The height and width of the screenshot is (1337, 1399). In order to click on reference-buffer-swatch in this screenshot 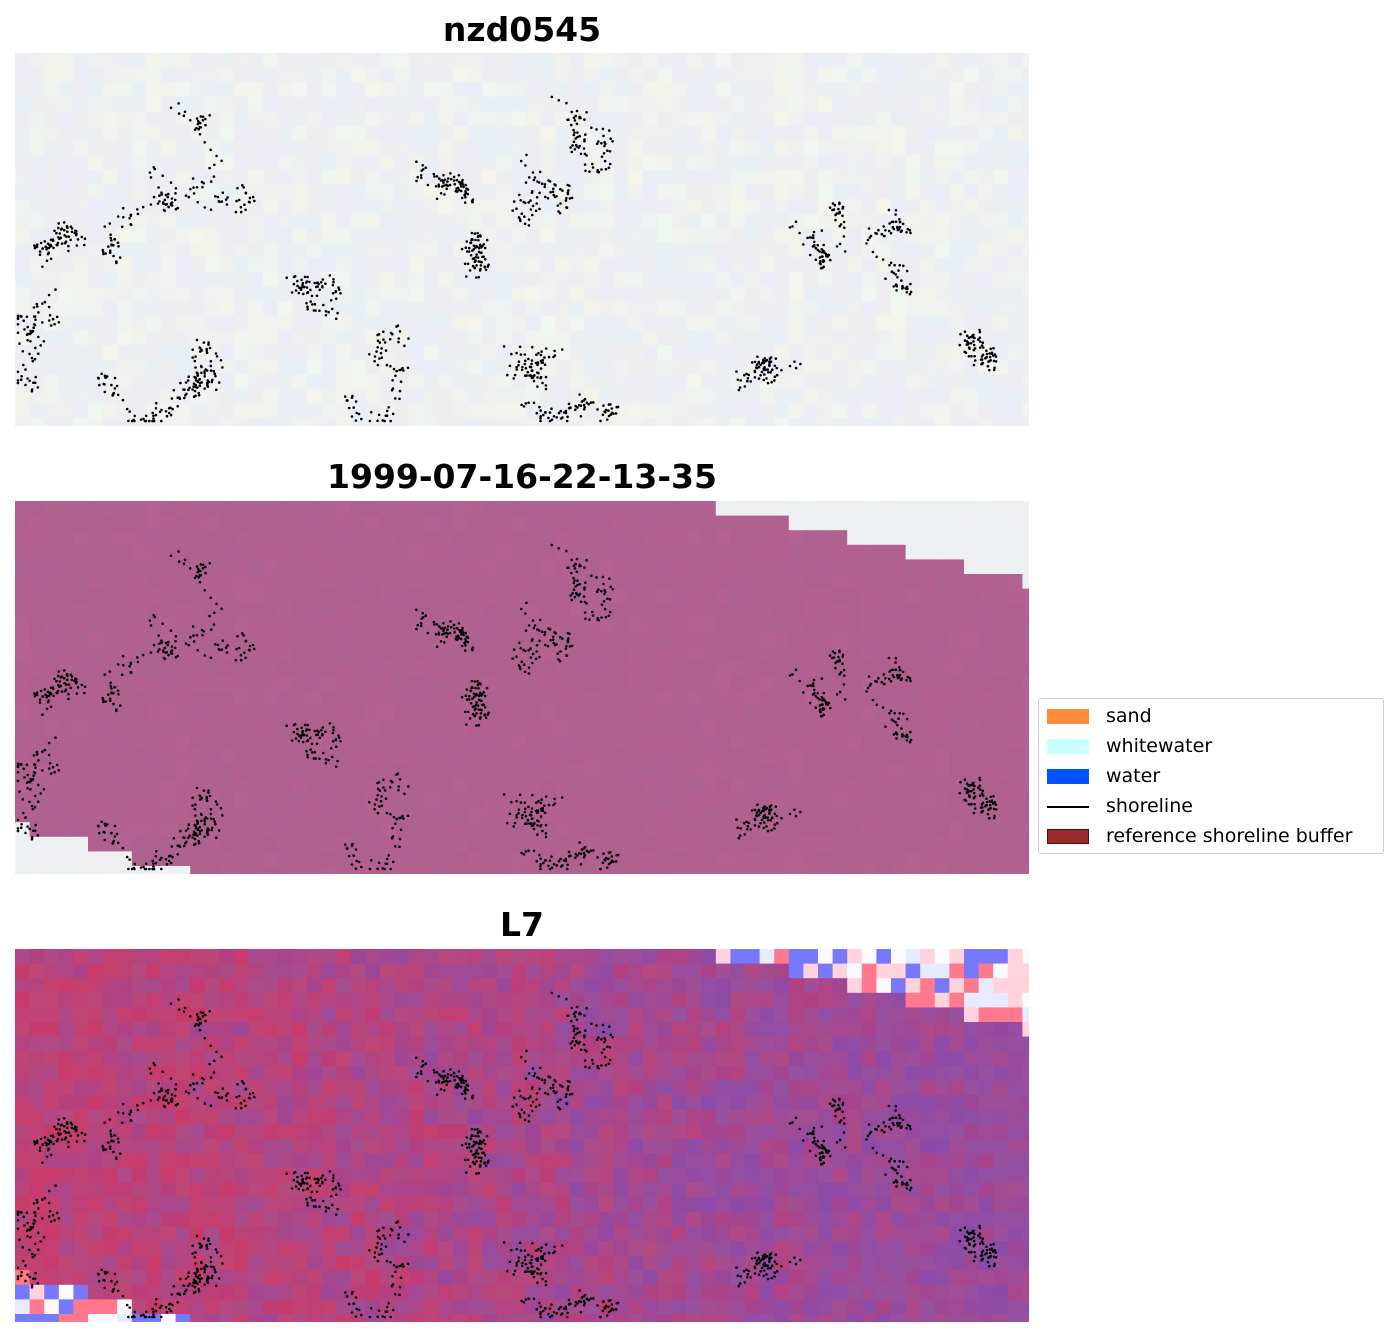, I will do `click(1068, 836)`.